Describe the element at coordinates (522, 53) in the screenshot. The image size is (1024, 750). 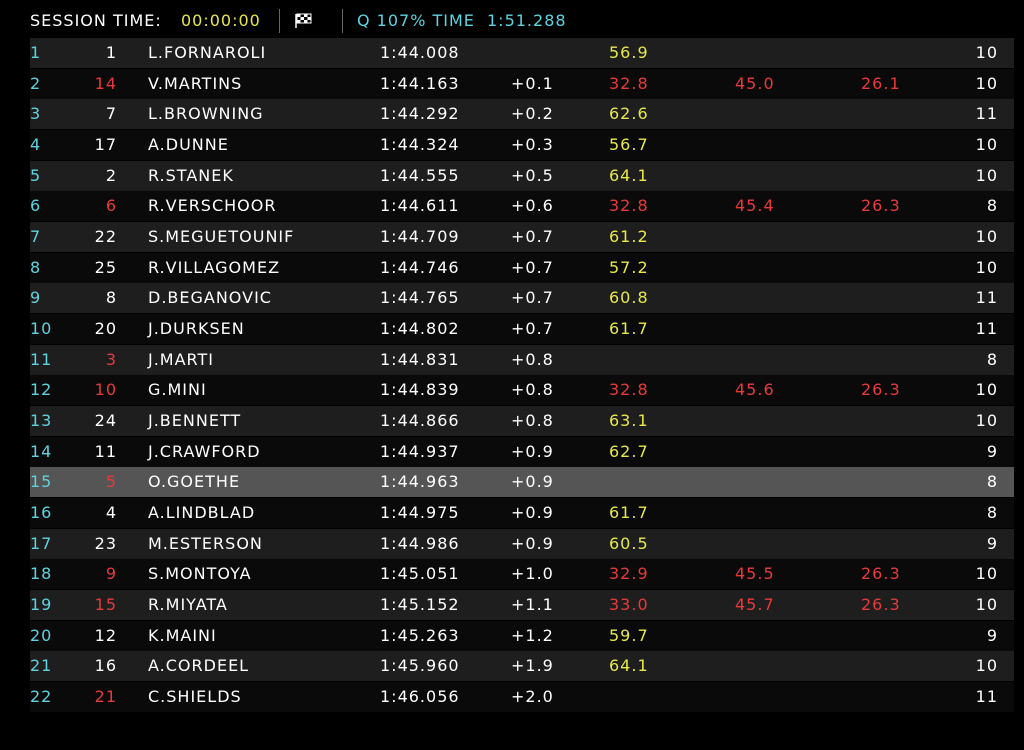
I see `result-row: 1 1 L.FORNAROLI 1:44.008 56.9 10` at that location.